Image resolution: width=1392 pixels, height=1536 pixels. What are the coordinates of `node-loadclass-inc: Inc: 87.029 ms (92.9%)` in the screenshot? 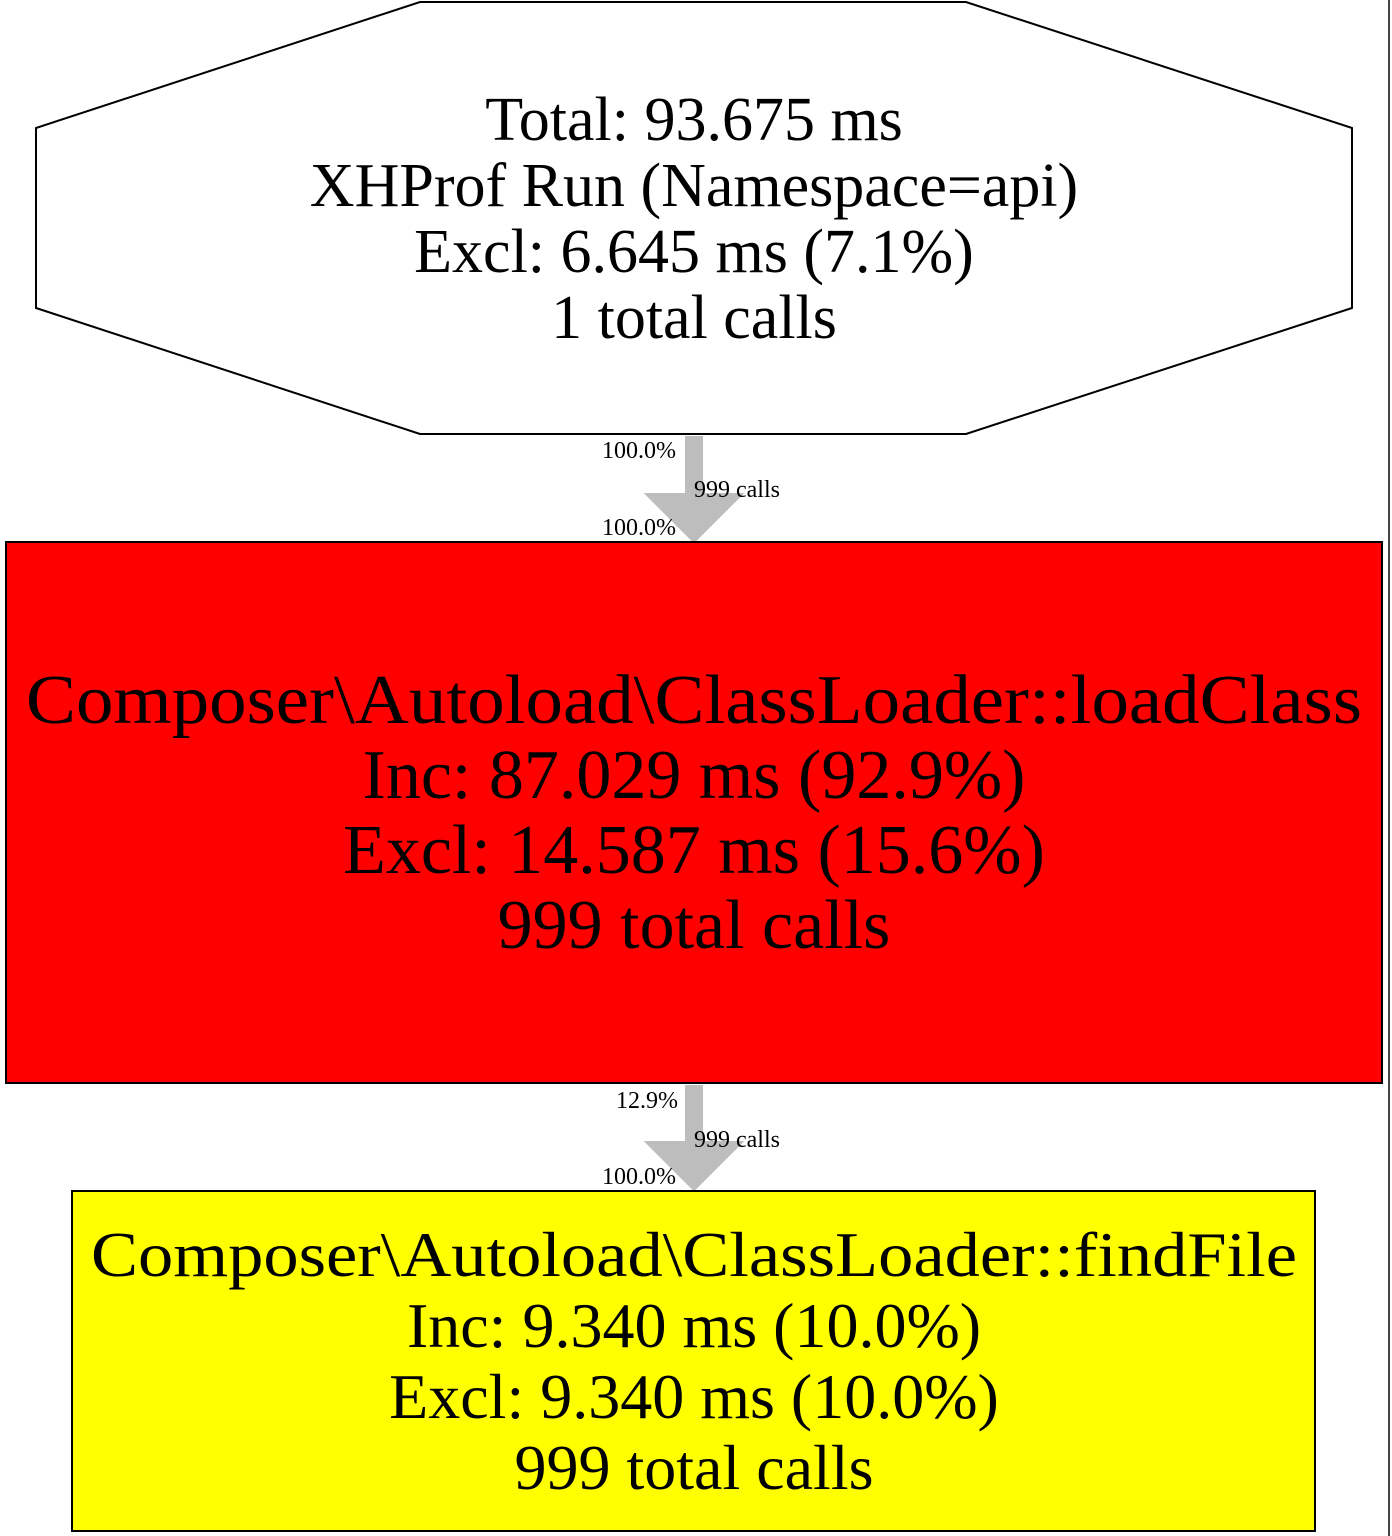 It's located at (694, 775).